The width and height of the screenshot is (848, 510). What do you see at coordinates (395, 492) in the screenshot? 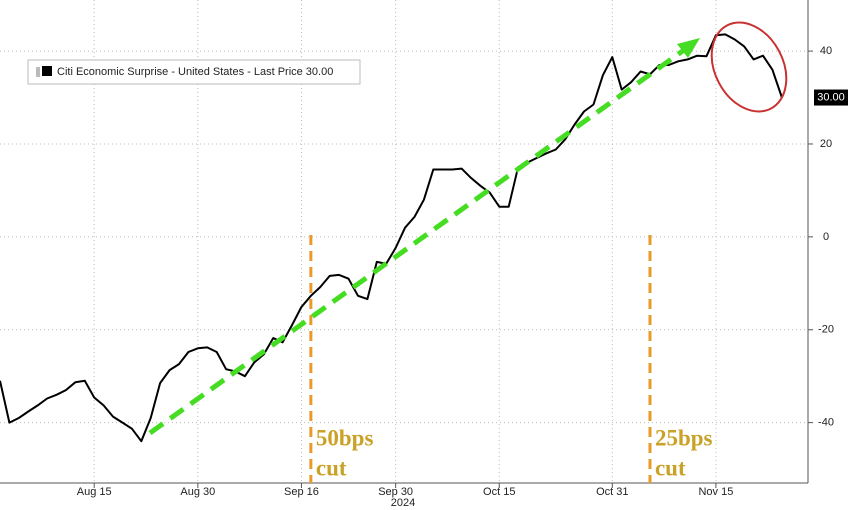
I see `x-tick-label: Sep 30` at bounding box center [395, 492].